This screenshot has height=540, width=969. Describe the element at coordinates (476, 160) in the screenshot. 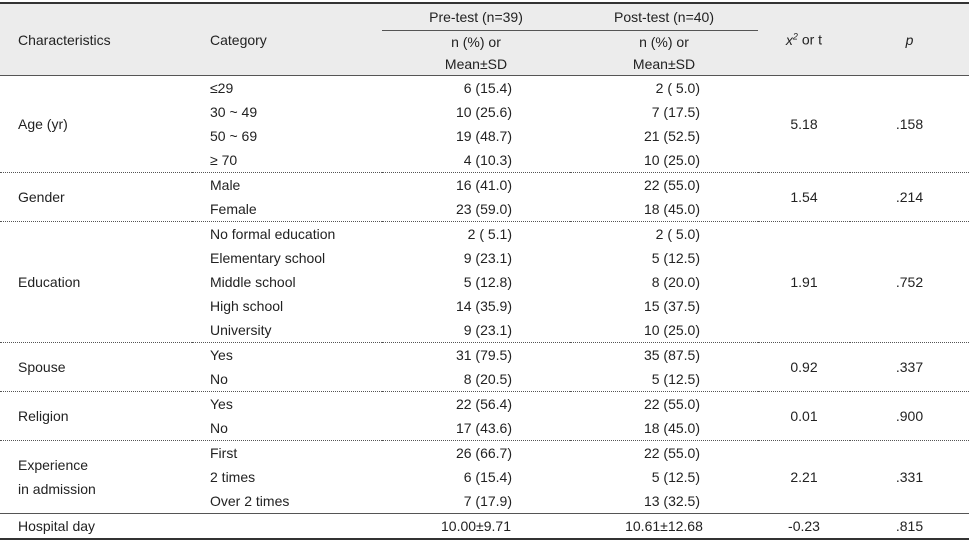

I see `pre-test-value: 4 (10.3)` at that location.